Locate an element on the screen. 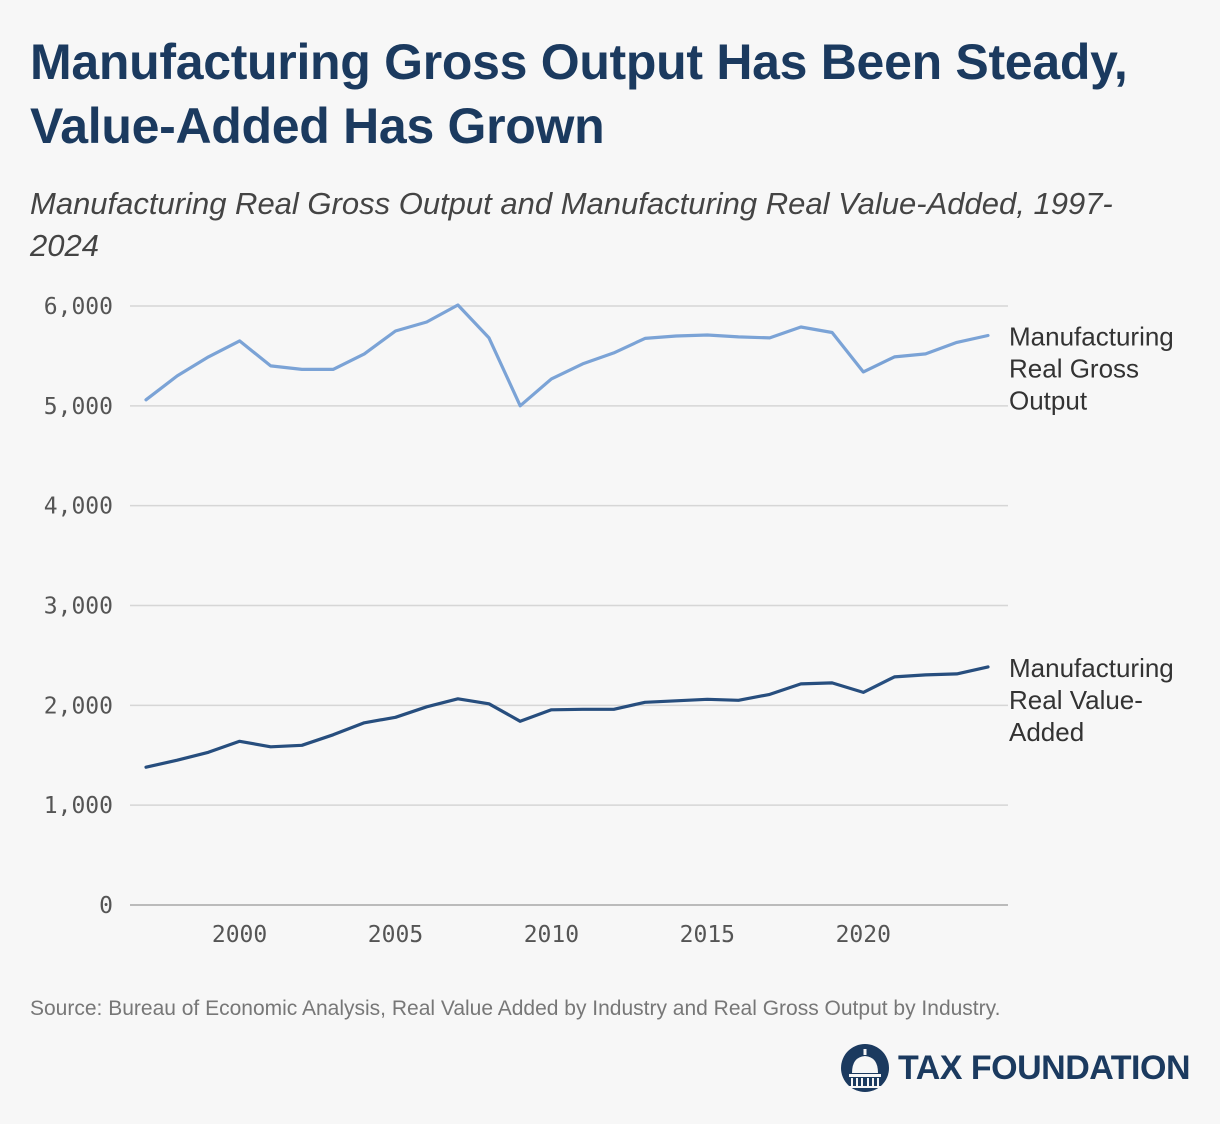 The height and width of the screenshot is (1124, 1220). x-tick-label: 2015 is located at coordinates (707, 935).